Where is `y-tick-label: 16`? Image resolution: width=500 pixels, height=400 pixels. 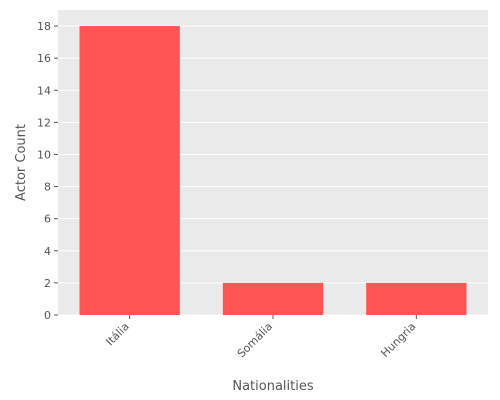 y-tick-label: 16 is located at coordinates (44, 58).